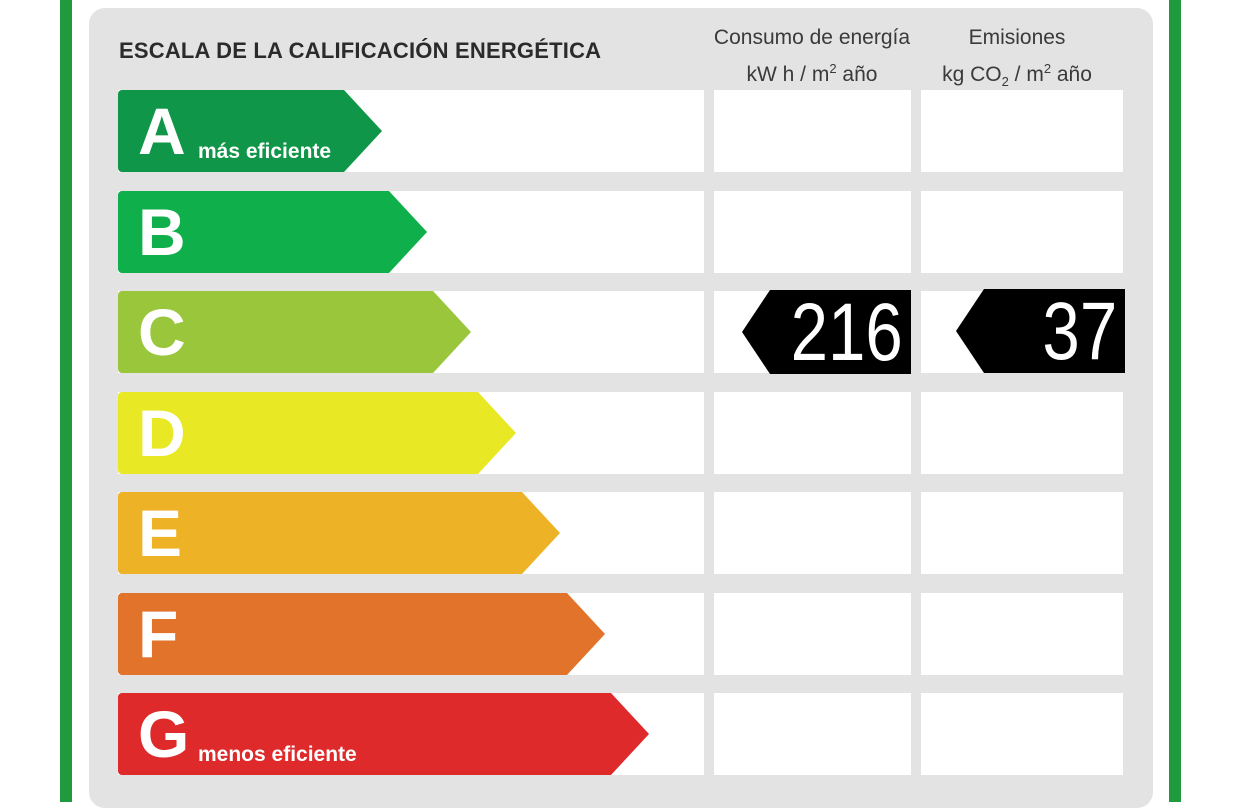 This screenshot has width=1241, height=808. What do you see at coordinates (1022, 734) in the screenshot?
I see `emisiones-cell-g` at bounding box center [1022, 734].